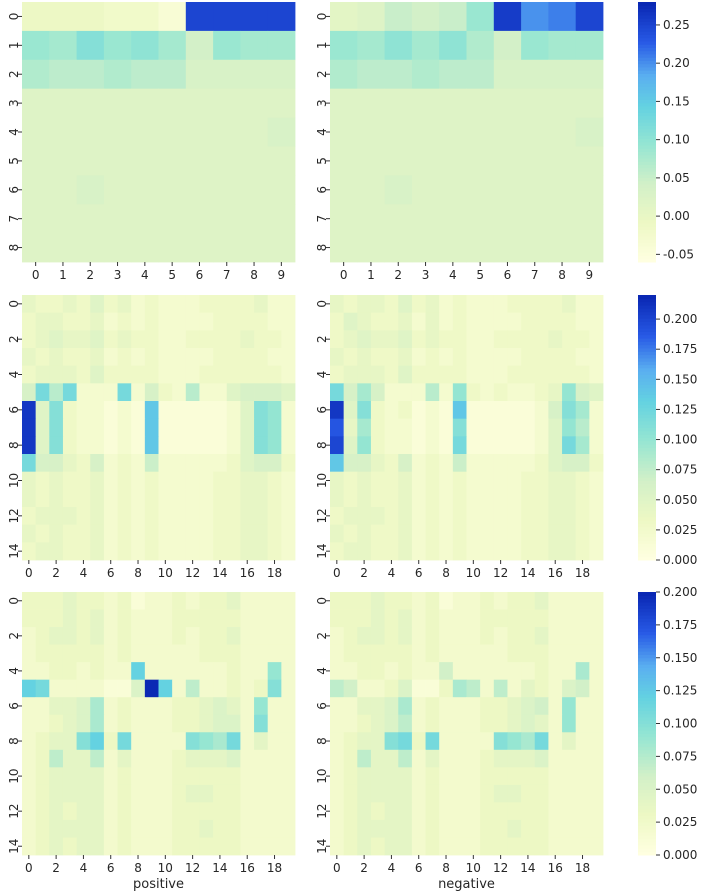 This screenshot has height=895, width=709. Describe the element at coordinates (392, 573) in the screenshot. I see `x-tick-label: 4` at that location.